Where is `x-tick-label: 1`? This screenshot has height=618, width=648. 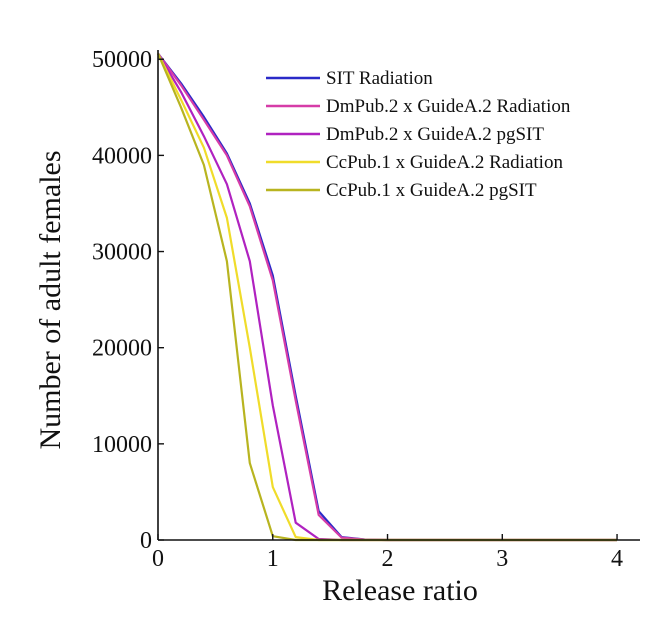
x-tick-label: 1 is located at coordinates (273, 559).